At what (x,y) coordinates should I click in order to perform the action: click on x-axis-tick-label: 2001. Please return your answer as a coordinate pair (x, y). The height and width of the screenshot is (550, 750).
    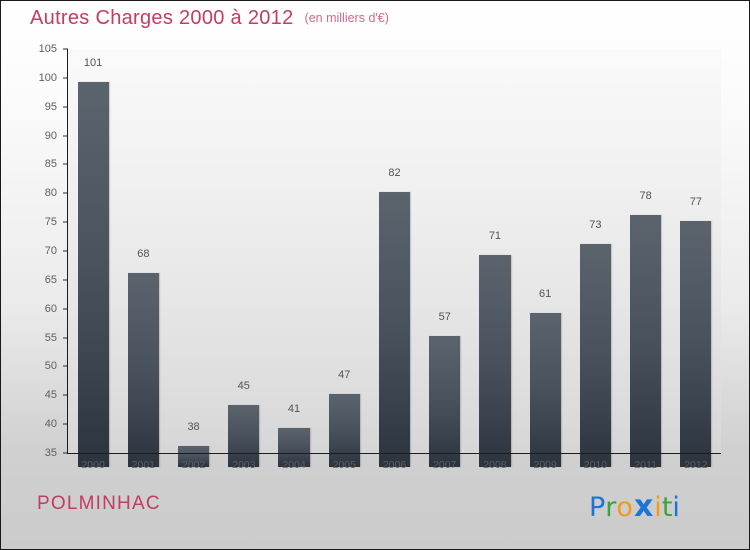
    Looking at the image, I should click on (143, 465).